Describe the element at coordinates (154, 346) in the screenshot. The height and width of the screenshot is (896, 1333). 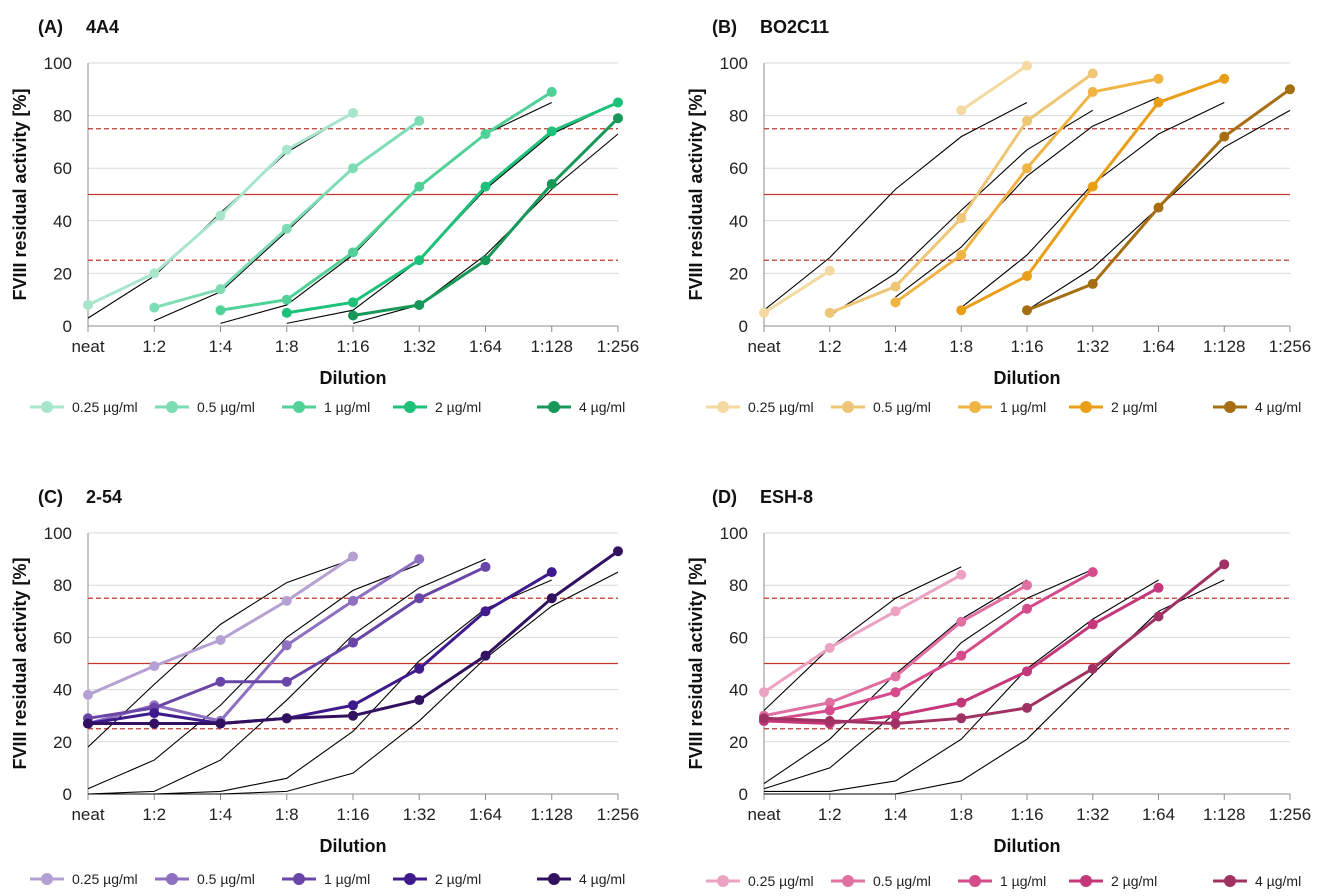
I see `x-tick-label: 1:2` at that location.